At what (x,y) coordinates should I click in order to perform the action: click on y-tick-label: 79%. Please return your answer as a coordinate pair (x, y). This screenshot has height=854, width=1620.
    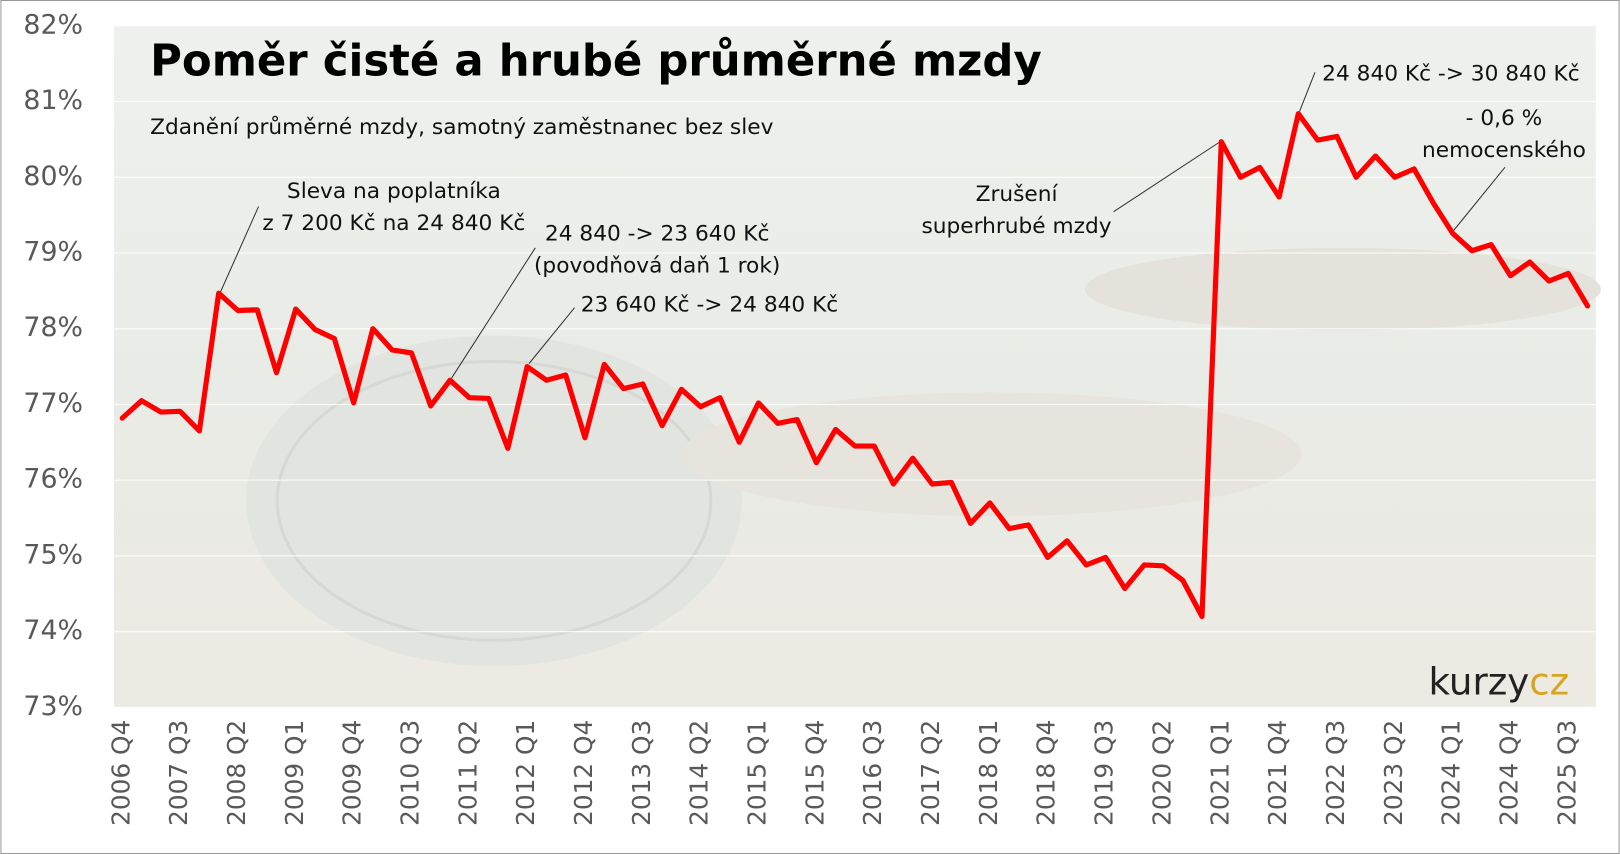
    Looking at the image, I should click on (53, 251).